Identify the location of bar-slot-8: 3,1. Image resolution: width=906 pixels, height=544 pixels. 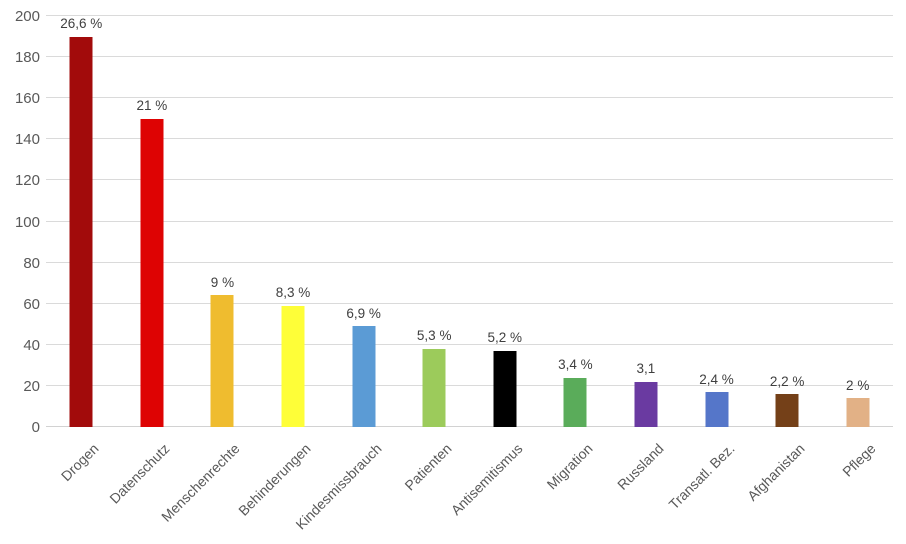
(646, 221).